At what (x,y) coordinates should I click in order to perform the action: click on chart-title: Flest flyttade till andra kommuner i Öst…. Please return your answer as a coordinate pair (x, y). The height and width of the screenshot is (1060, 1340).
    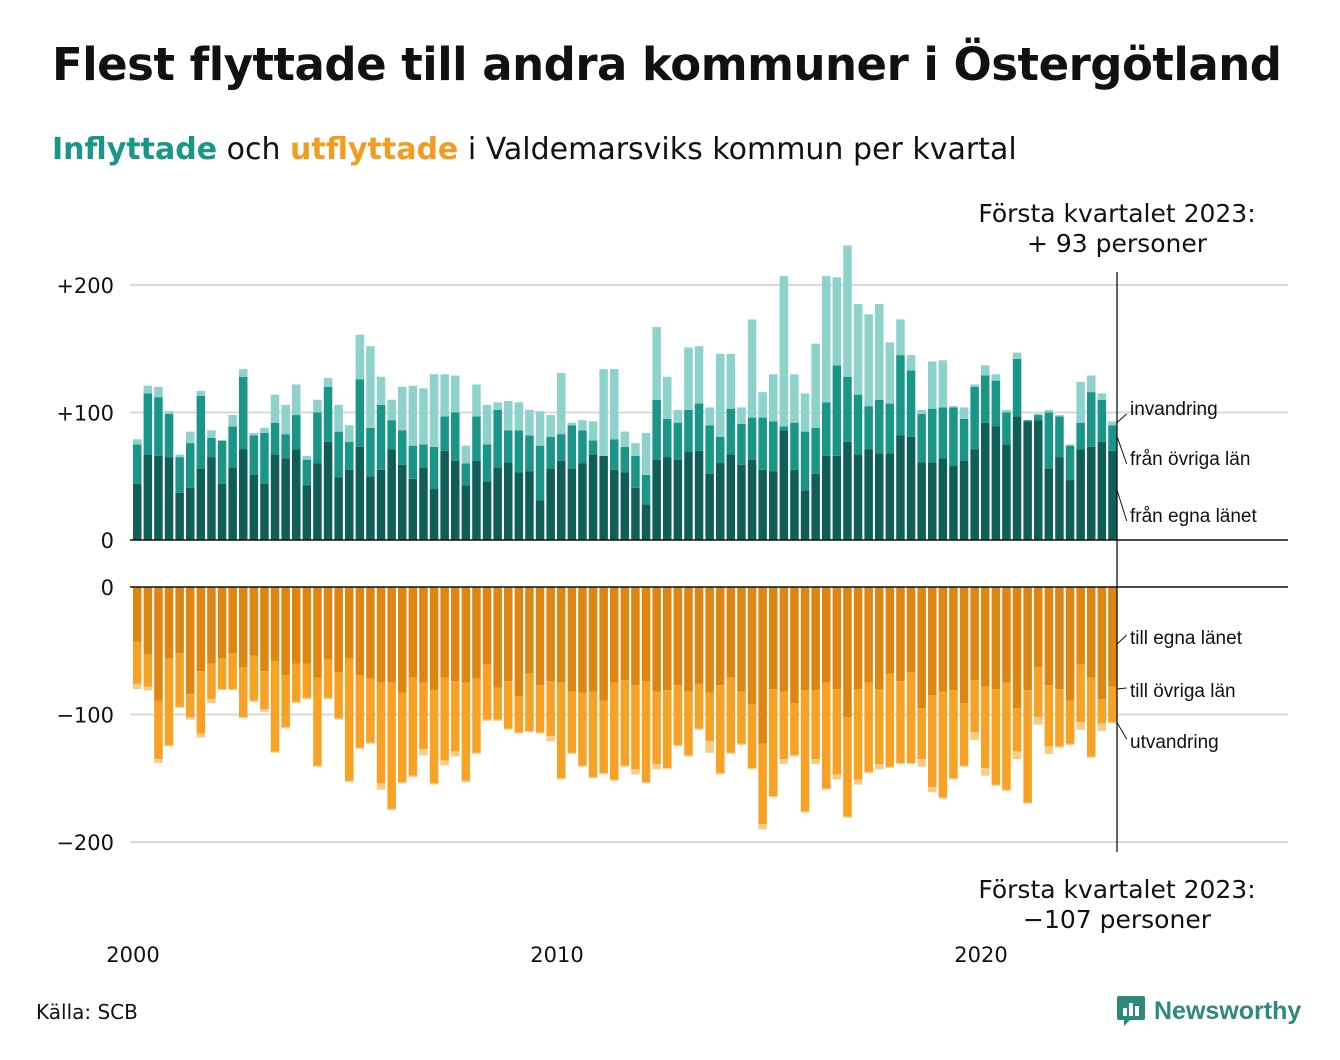
    Looking at the image, I should click on (667, 64).